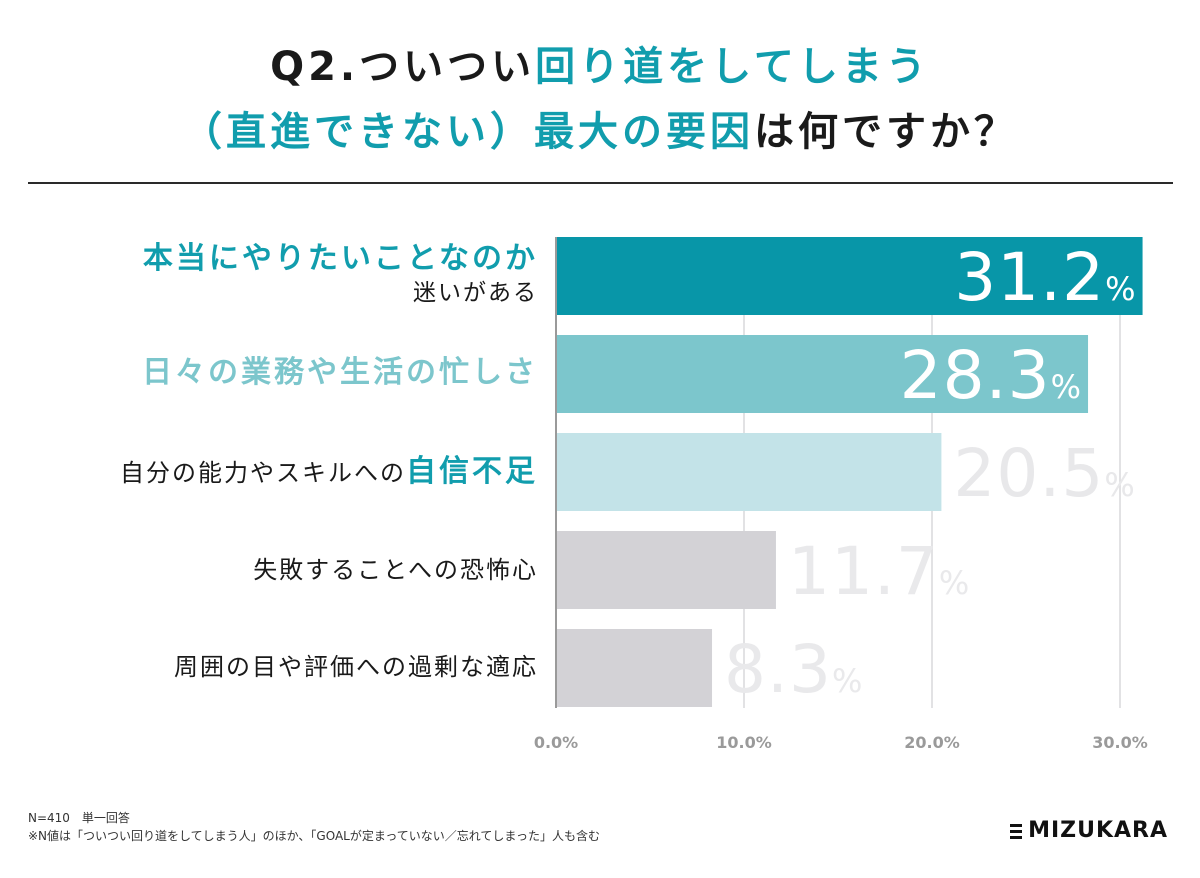 This screenshot has height=878, width=1200. What do you see at coordinates (1120, 742) in the screenshot?
I see `x-tick-label: 30.0%` at bounding box center [1120, 742].